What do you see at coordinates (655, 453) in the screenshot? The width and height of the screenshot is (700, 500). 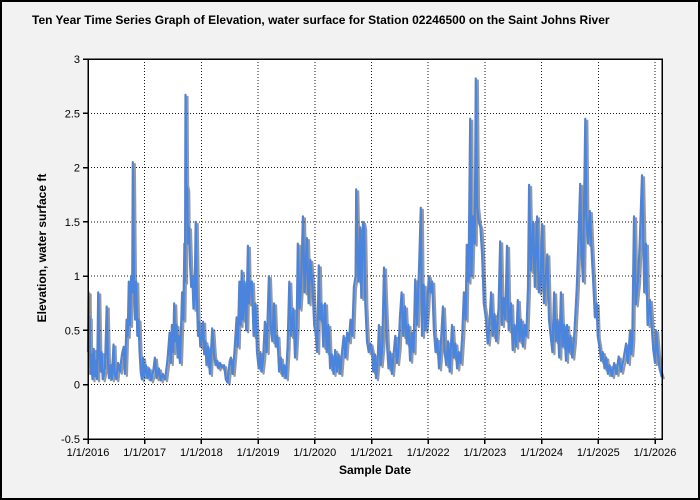 I see `x-tick-label: 1/1/2026` at bounding box center [655, 453].